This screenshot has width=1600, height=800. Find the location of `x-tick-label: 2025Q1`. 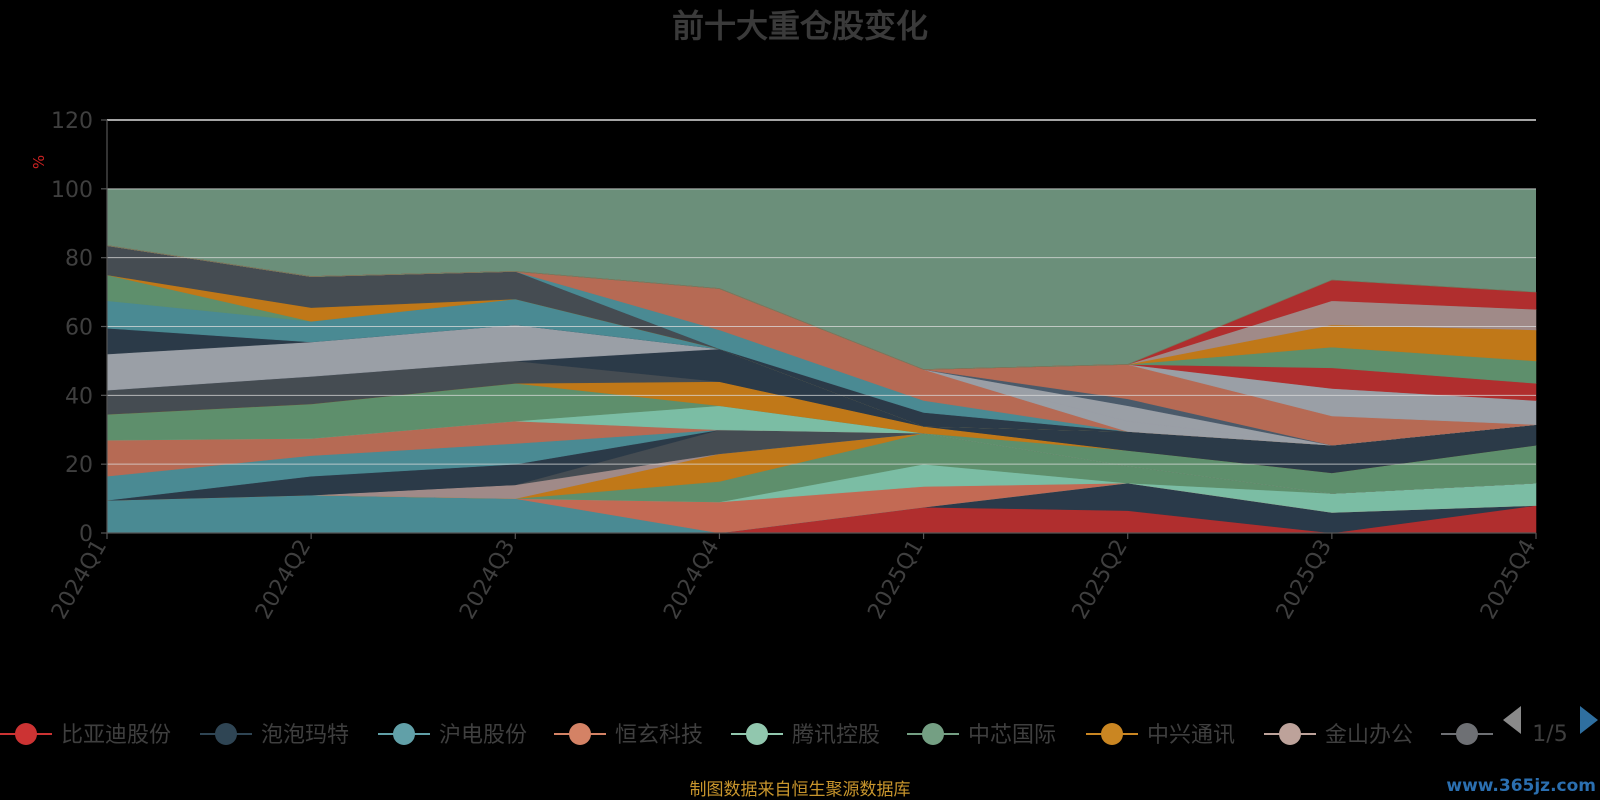

x-tick-label: 2025Q1 is located at coordinates (895, 580).